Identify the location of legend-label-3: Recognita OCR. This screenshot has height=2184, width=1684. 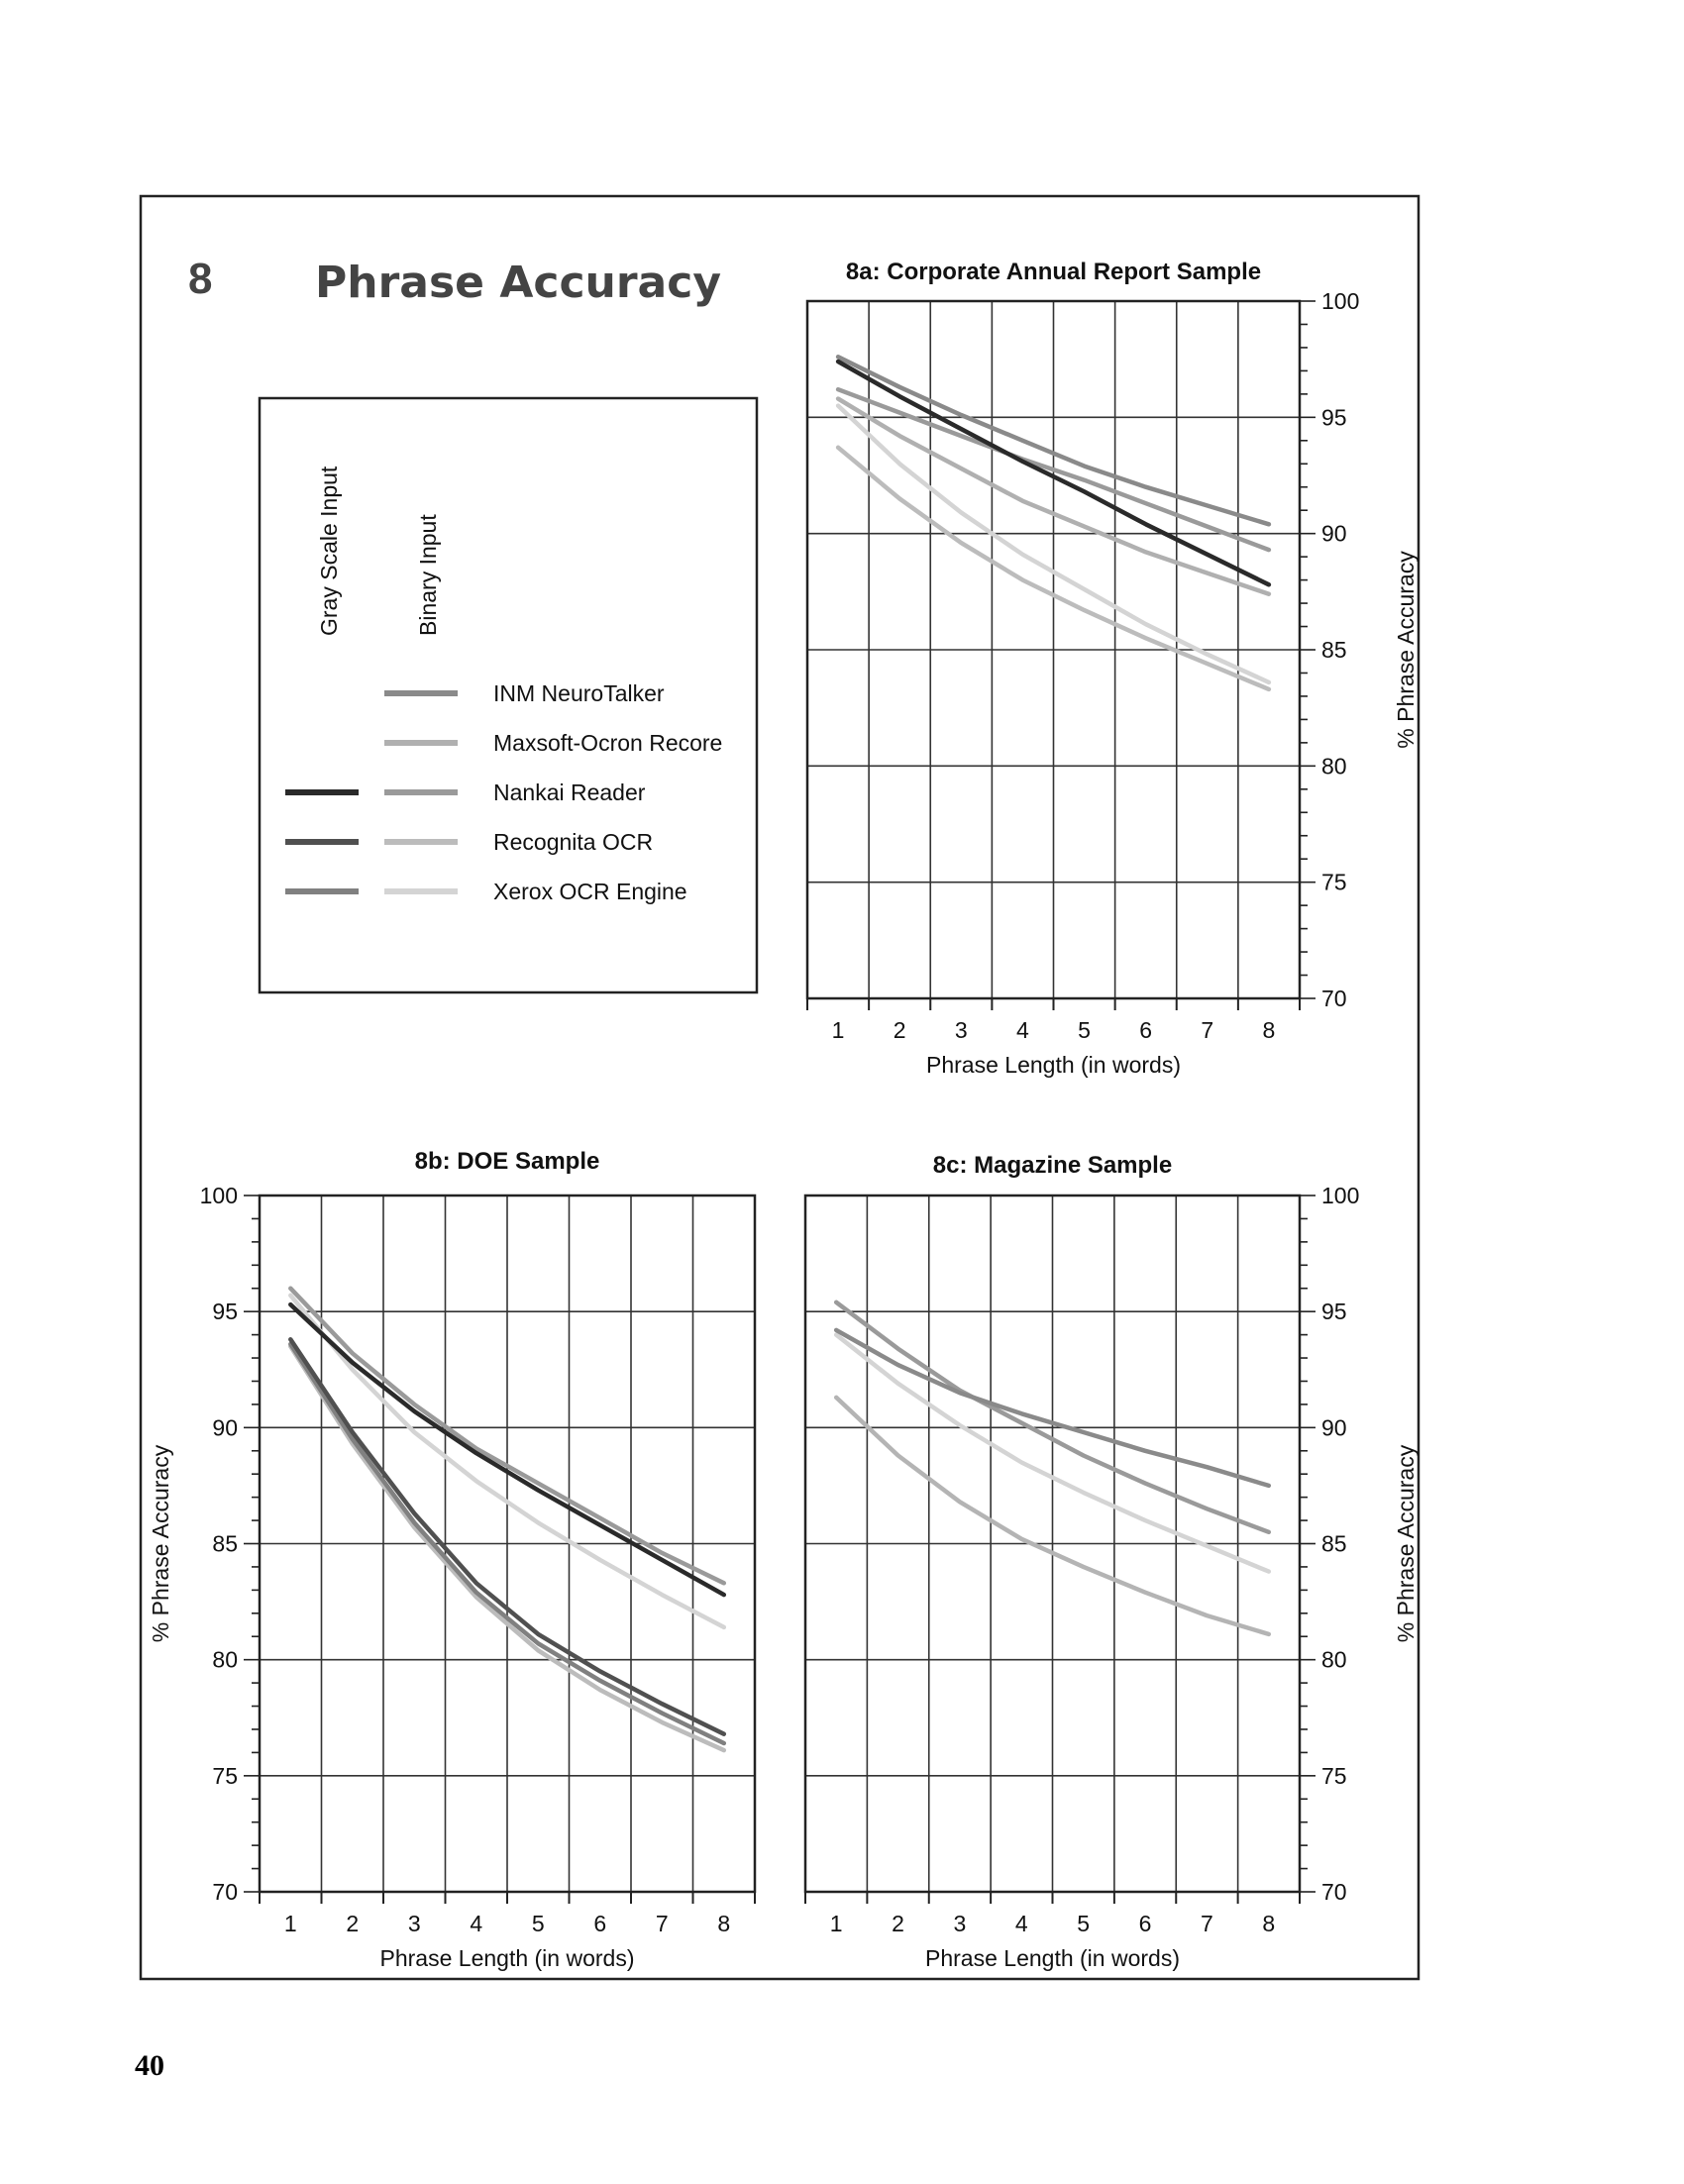
(573, 842).